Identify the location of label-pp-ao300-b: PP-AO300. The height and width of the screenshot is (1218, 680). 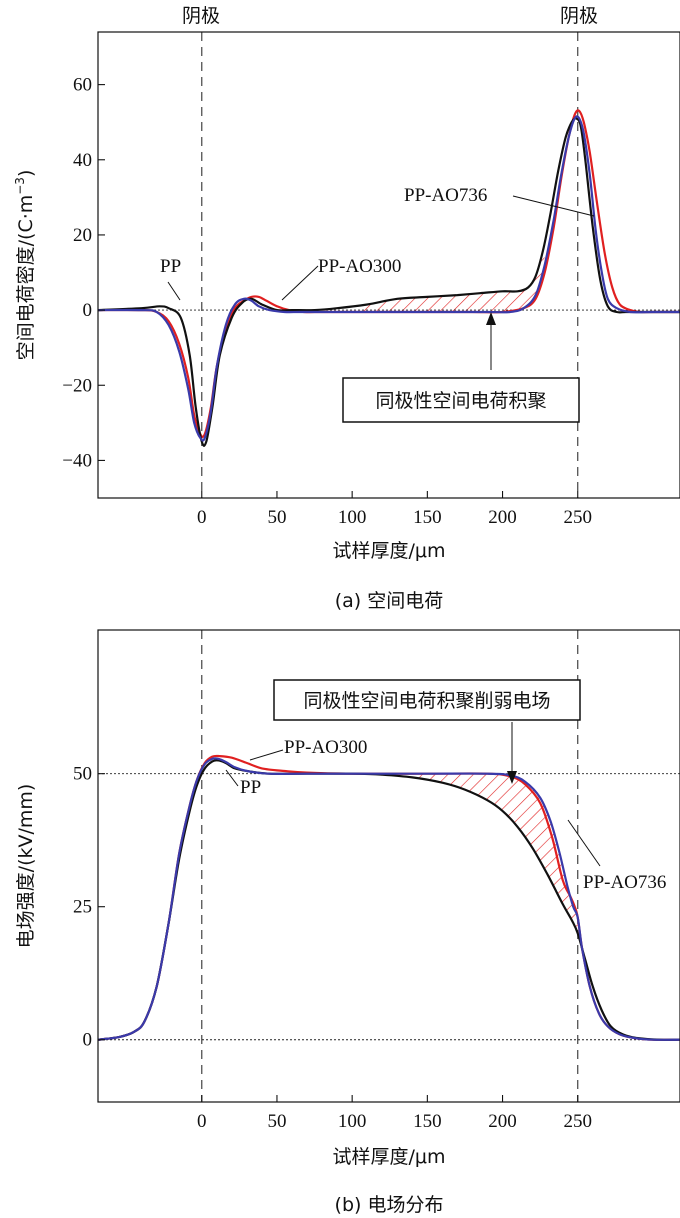
(325, 747).